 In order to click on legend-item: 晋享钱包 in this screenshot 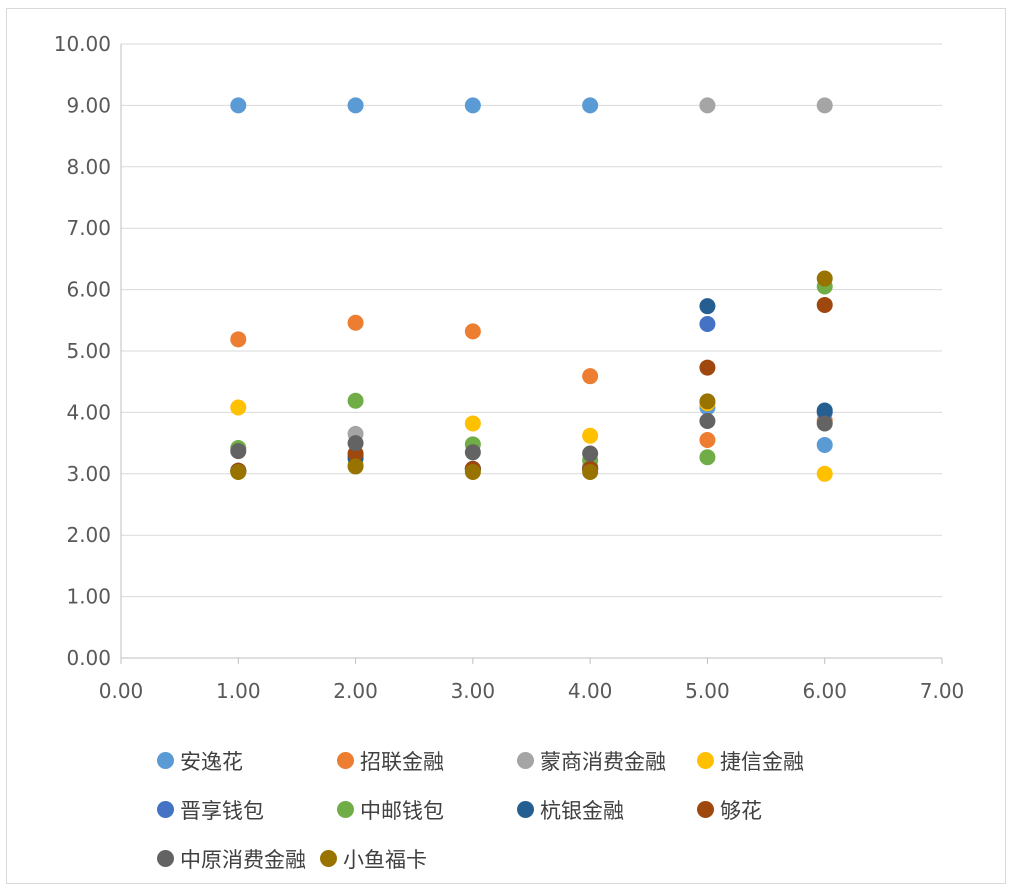, I will do `click(247, 810)`.